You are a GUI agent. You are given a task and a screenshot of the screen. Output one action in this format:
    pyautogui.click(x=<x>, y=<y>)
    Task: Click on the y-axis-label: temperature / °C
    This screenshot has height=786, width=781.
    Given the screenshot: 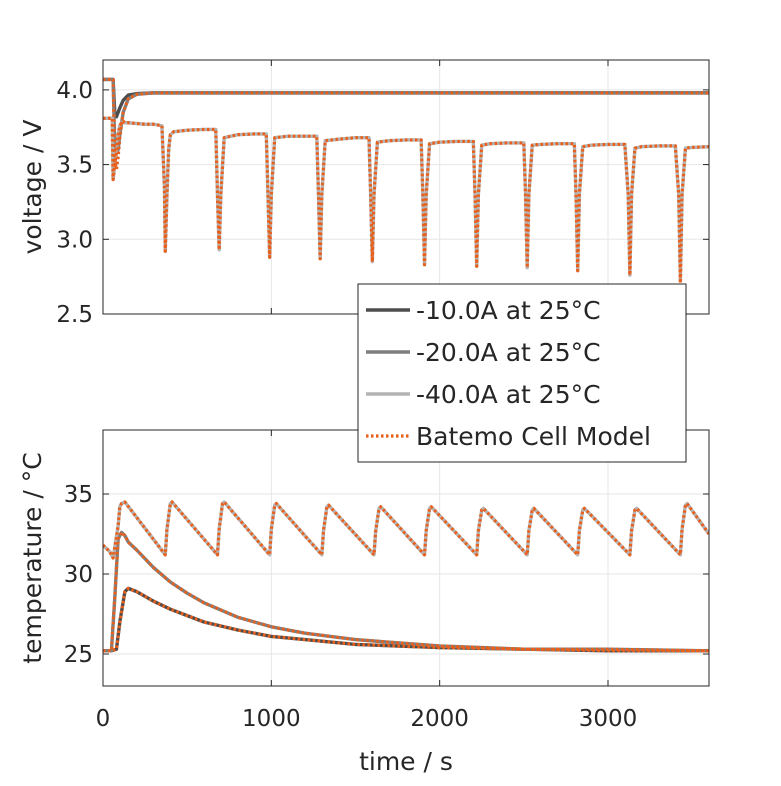 What is the action you would take?
    pyautogui.click(x=32, y=557)
    